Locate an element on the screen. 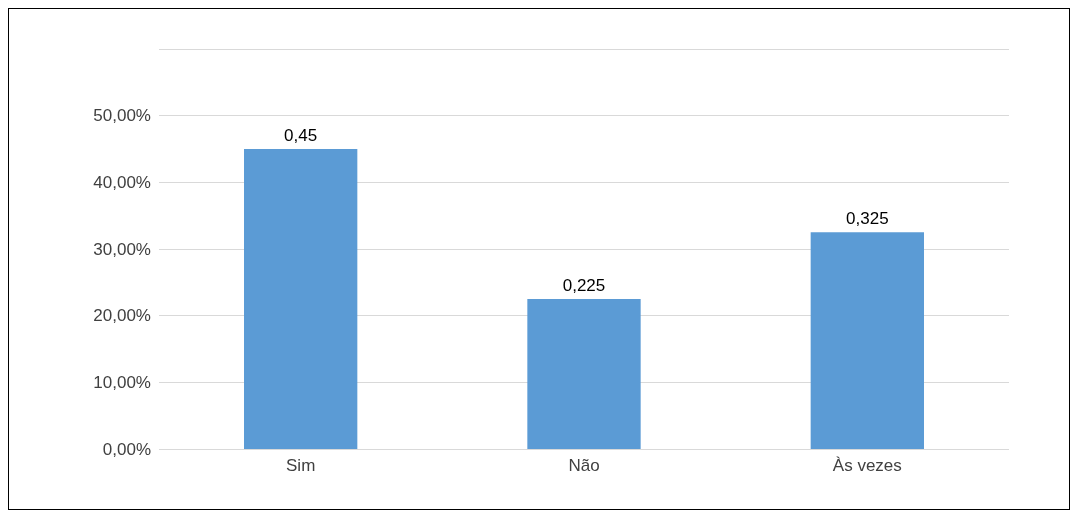 The height and width of the screenshot is (518, 1080). y-tick-label: 0,00% is located at coordinates (126, 449).